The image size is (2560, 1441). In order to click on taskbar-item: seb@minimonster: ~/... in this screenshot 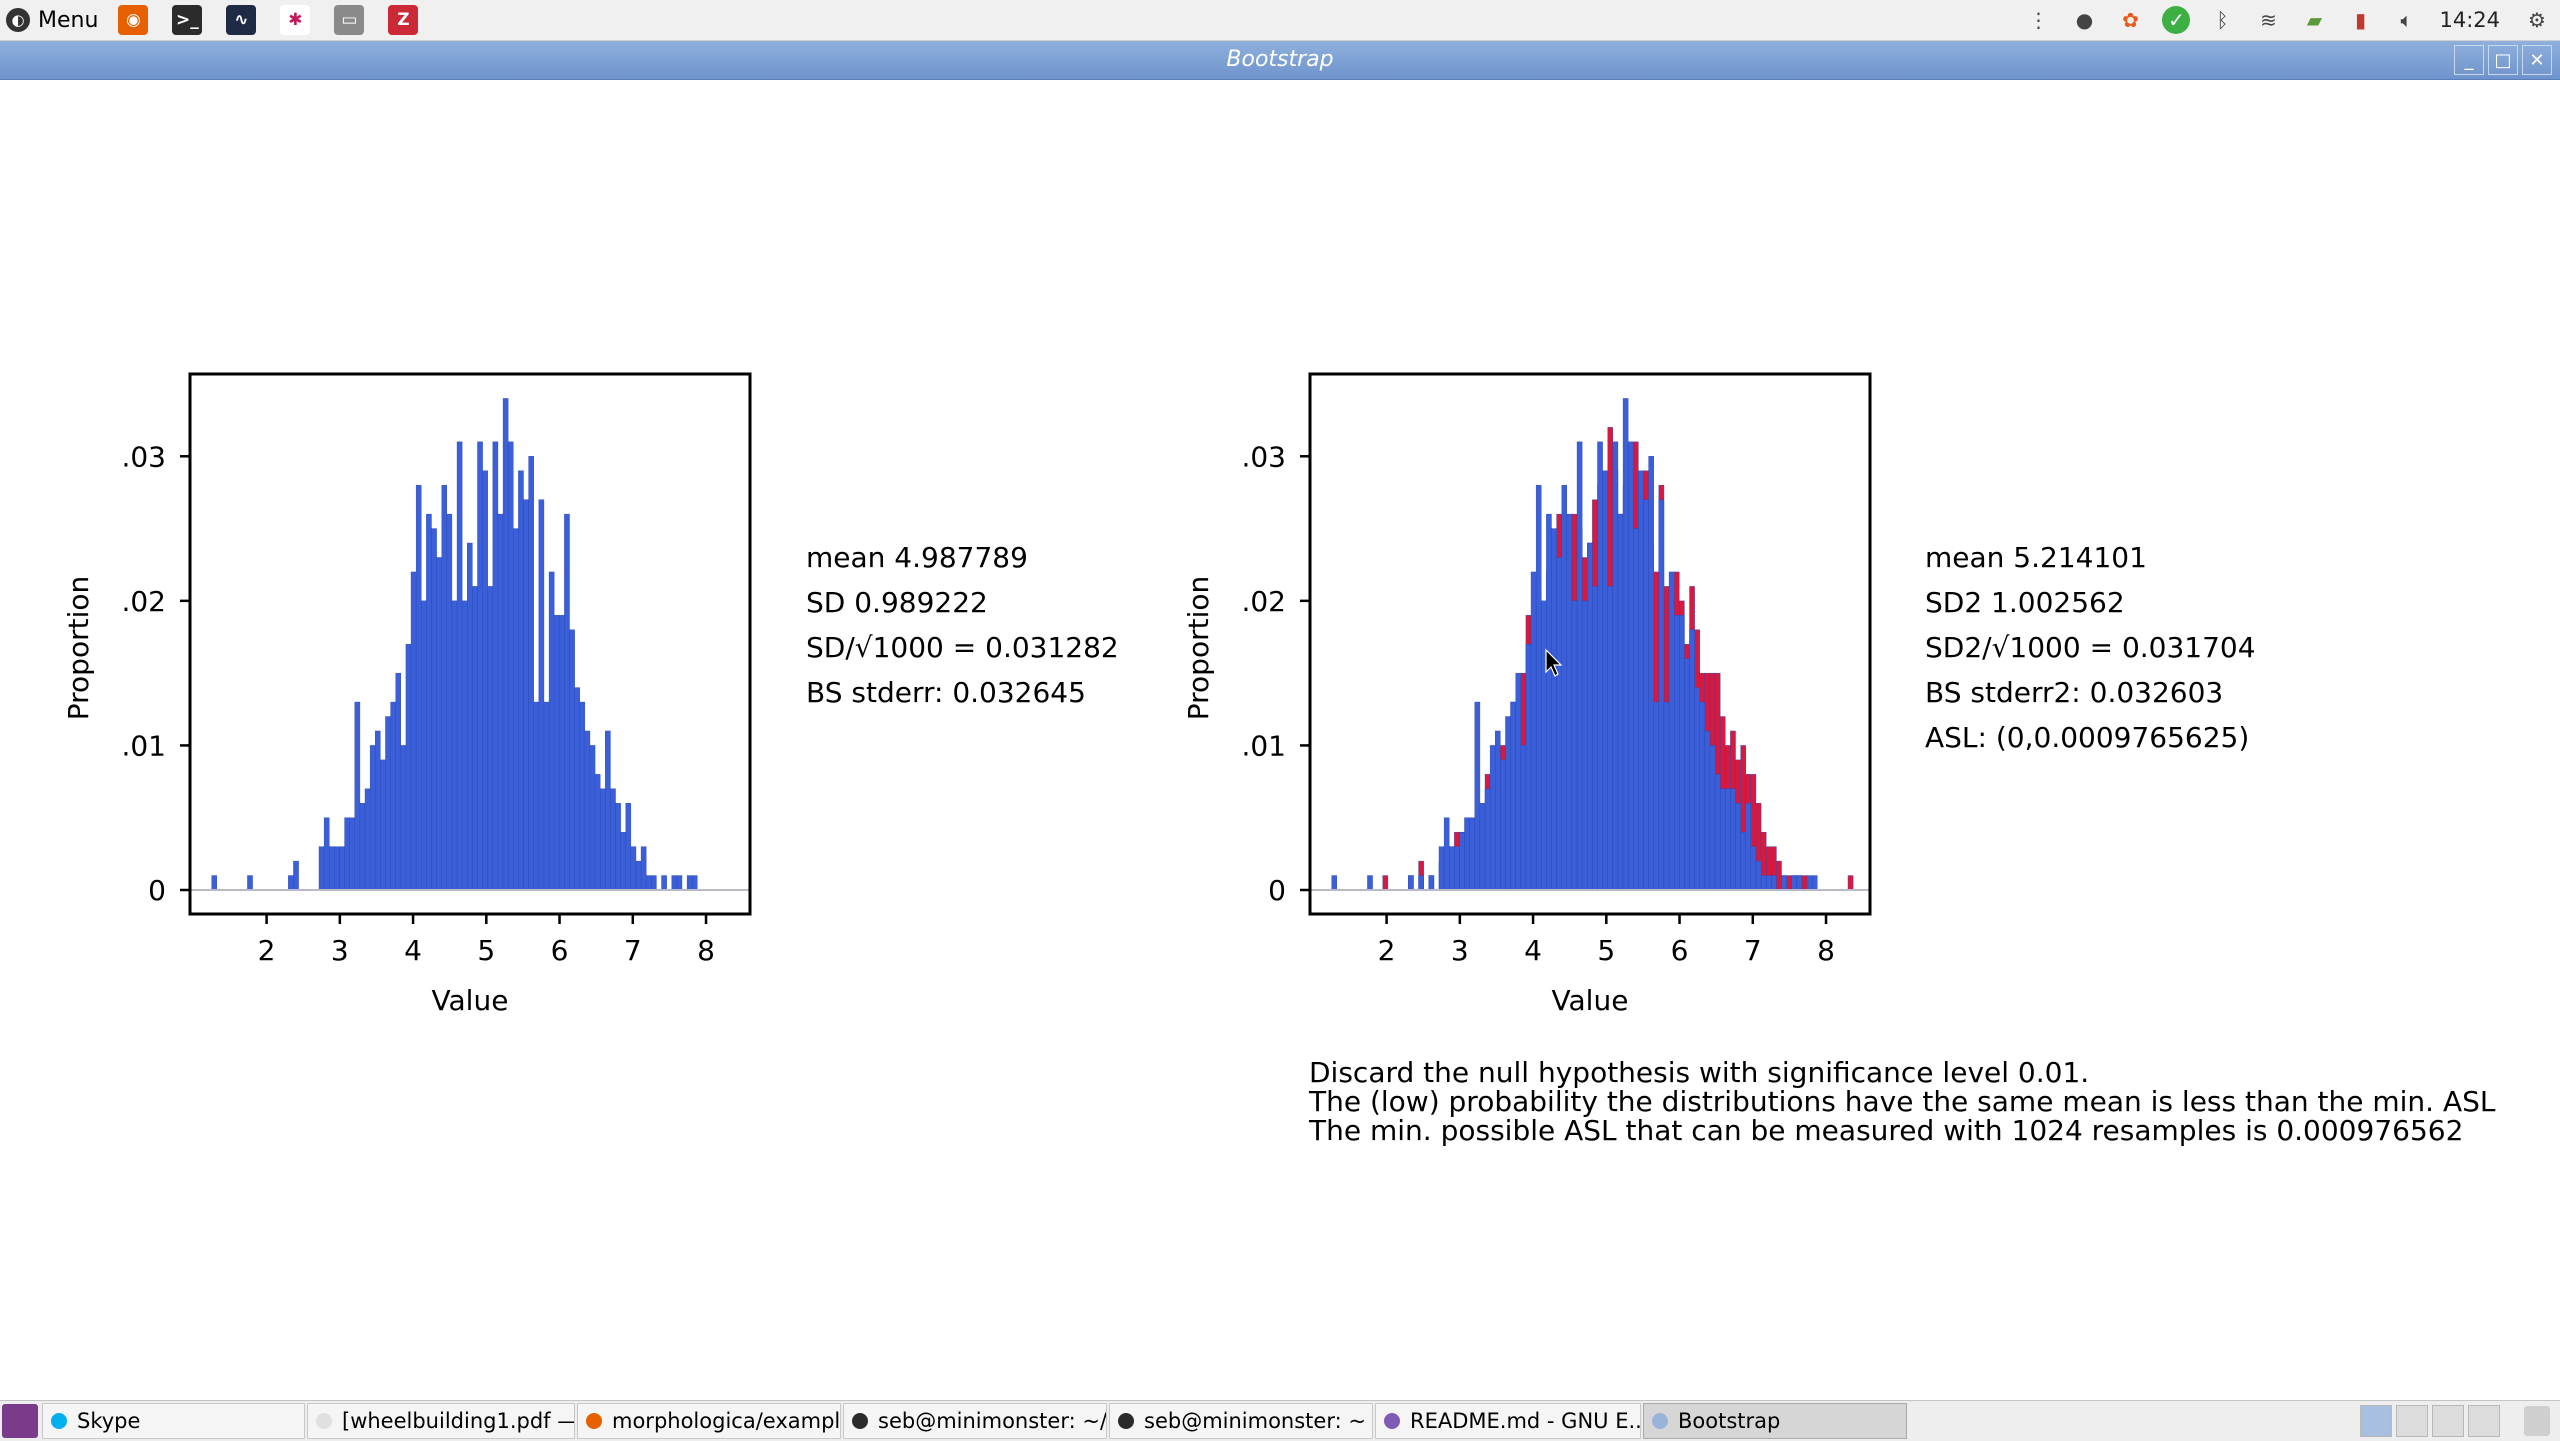, I will do `click(975, 1421)`.